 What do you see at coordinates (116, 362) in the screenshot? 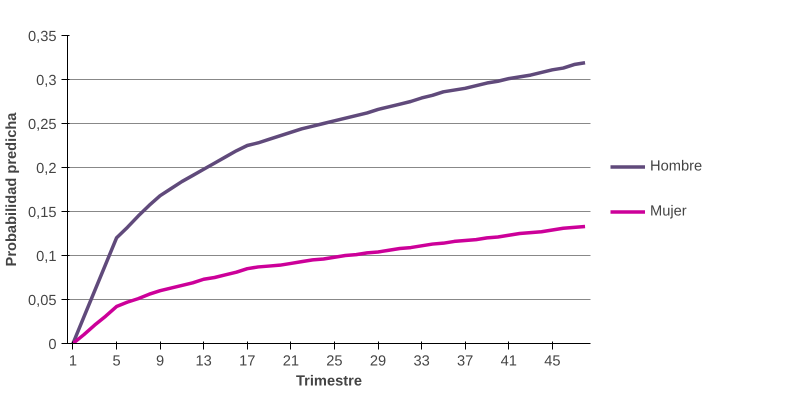
I see `x-tick-label: 5` at bounding box center [116, 362].